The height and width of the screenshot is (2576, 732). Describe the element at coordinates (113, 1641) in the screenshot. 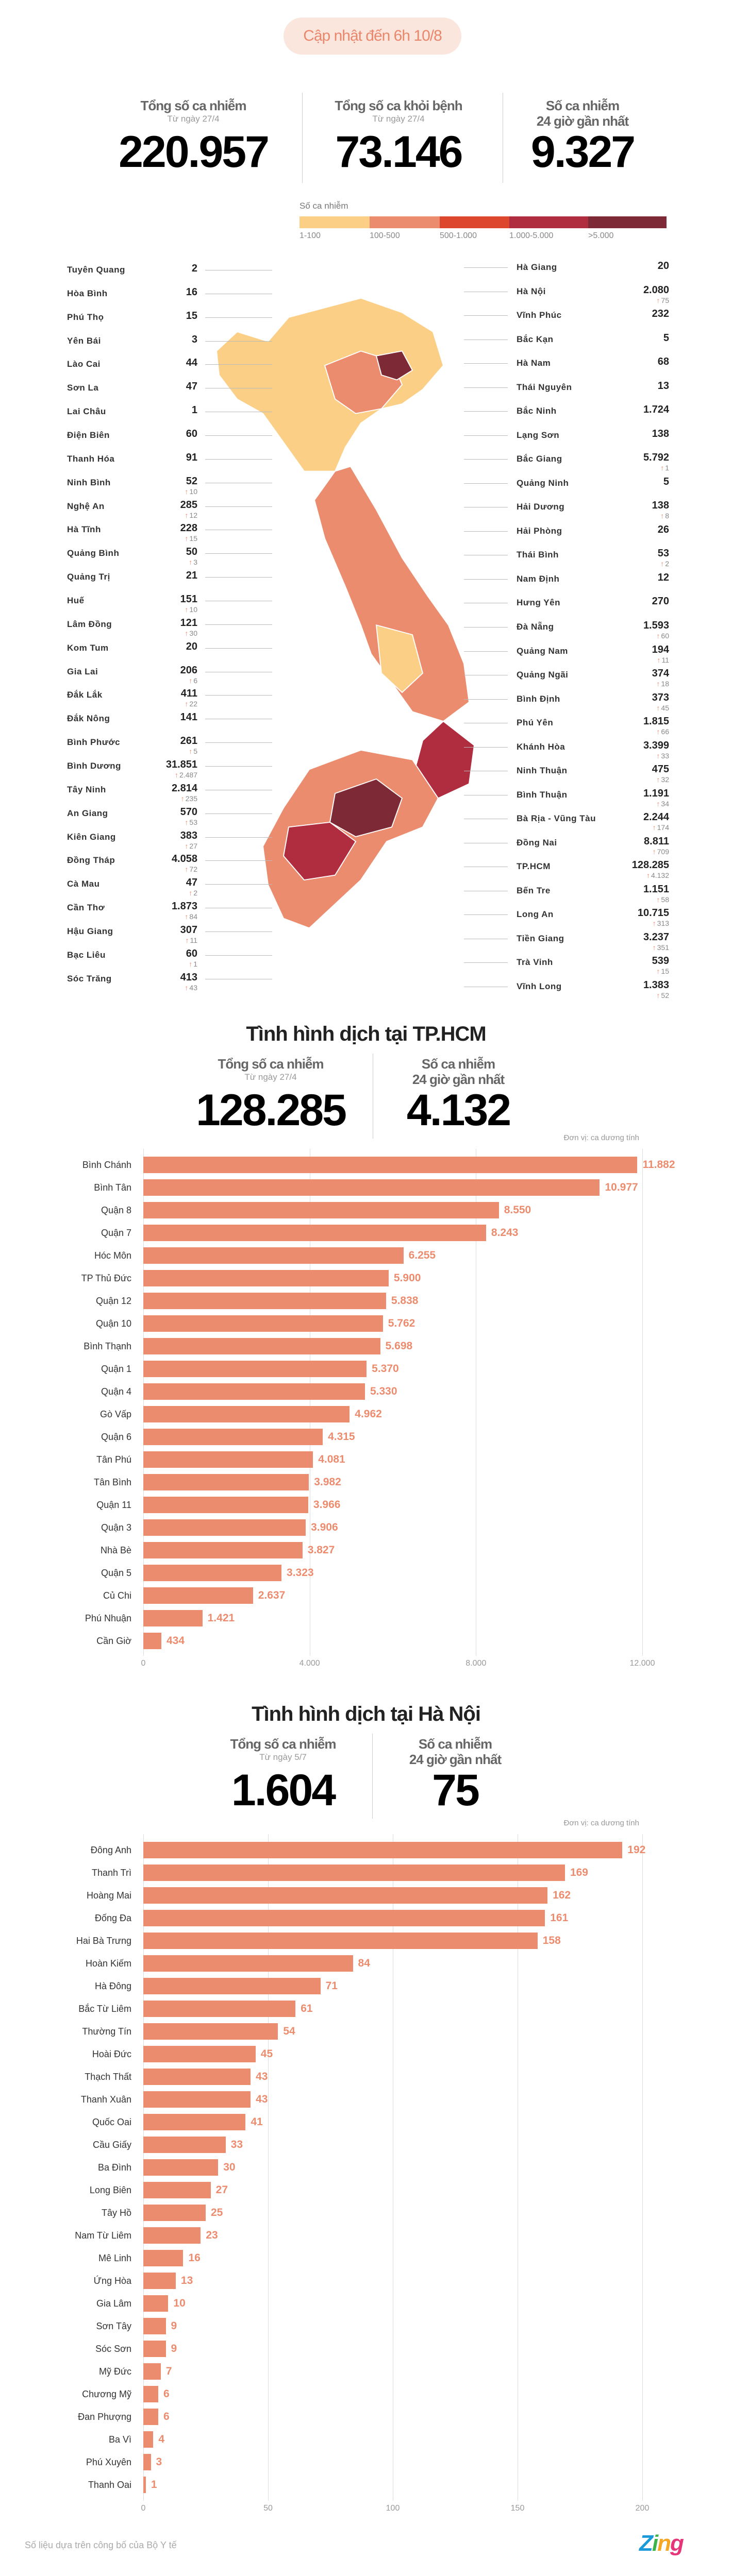

I see `bar-category-label: Cần Giờ` at that location.